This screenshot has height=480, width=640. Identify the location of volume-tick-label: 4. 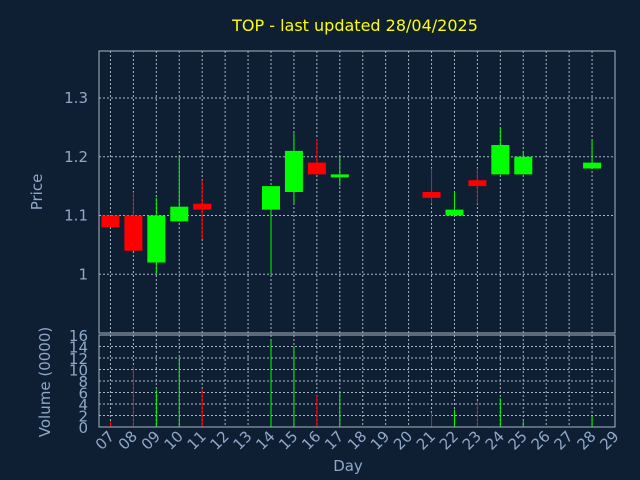
(83, 405).